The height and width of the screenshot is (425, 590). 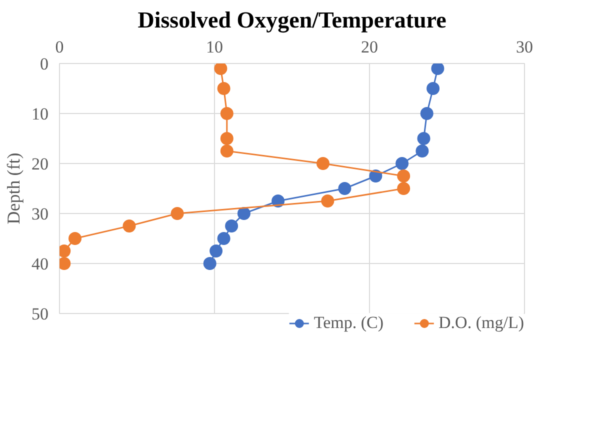 I want to click on x-tick-label: 30, so click(x=524, y=47).